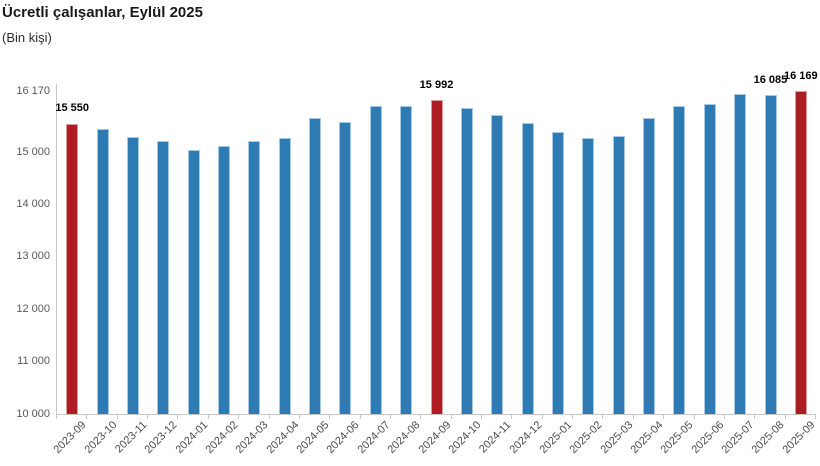 This screenshot has width=820, height=466. I want to click on bar-value-label: 16 085, so click(770, 80).